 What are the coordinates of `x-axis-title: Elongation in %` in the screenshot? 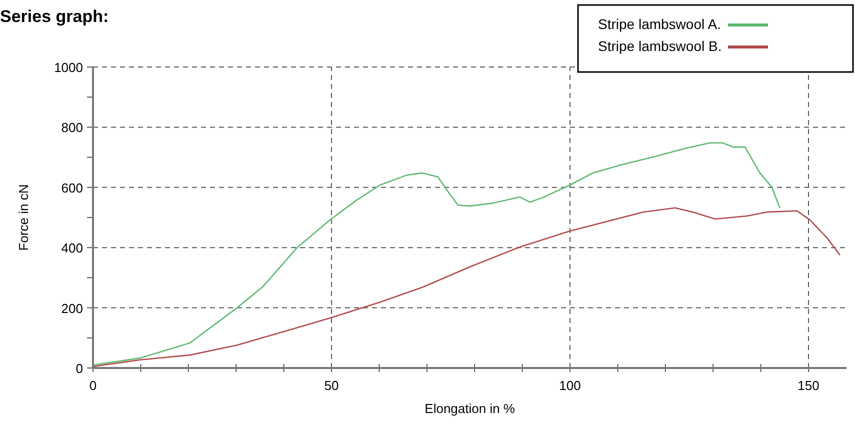 It's located at (470, 408).